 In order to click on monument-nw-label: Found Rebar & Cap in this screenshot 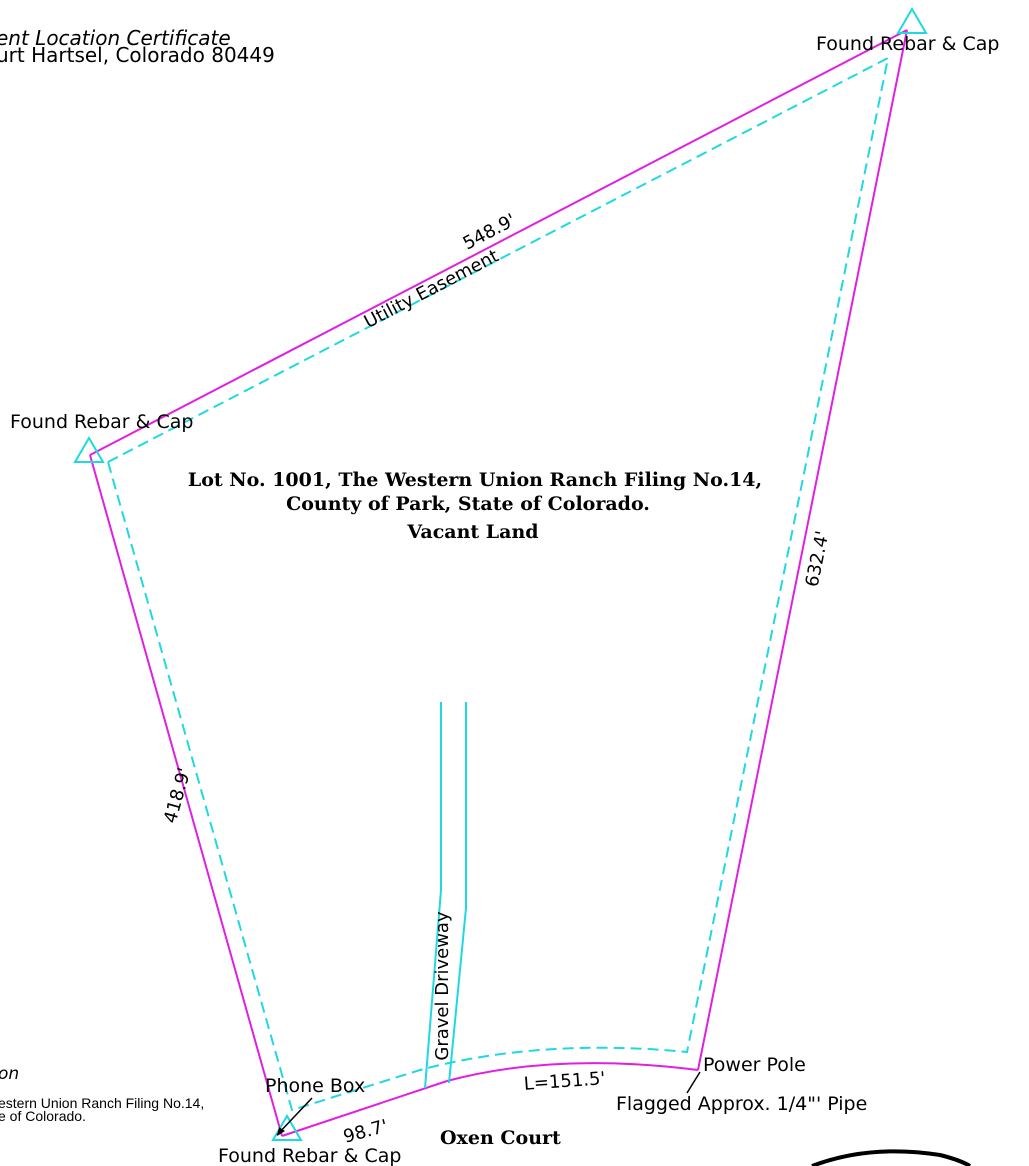, I will do `click(101, 422)`.